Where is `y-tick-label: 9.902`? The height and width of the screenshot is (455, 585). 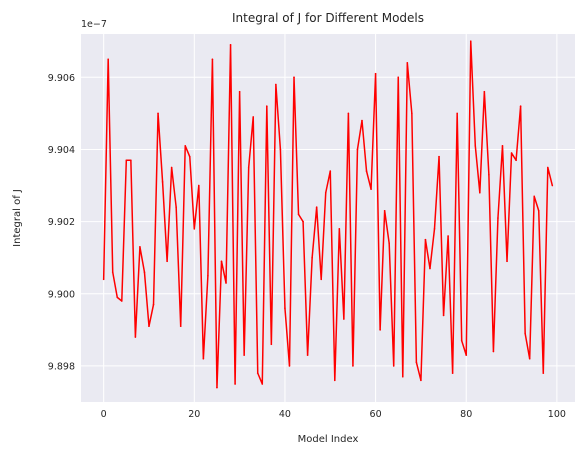
y-tick-label: 9.902 is located at coordinates (61, 222).